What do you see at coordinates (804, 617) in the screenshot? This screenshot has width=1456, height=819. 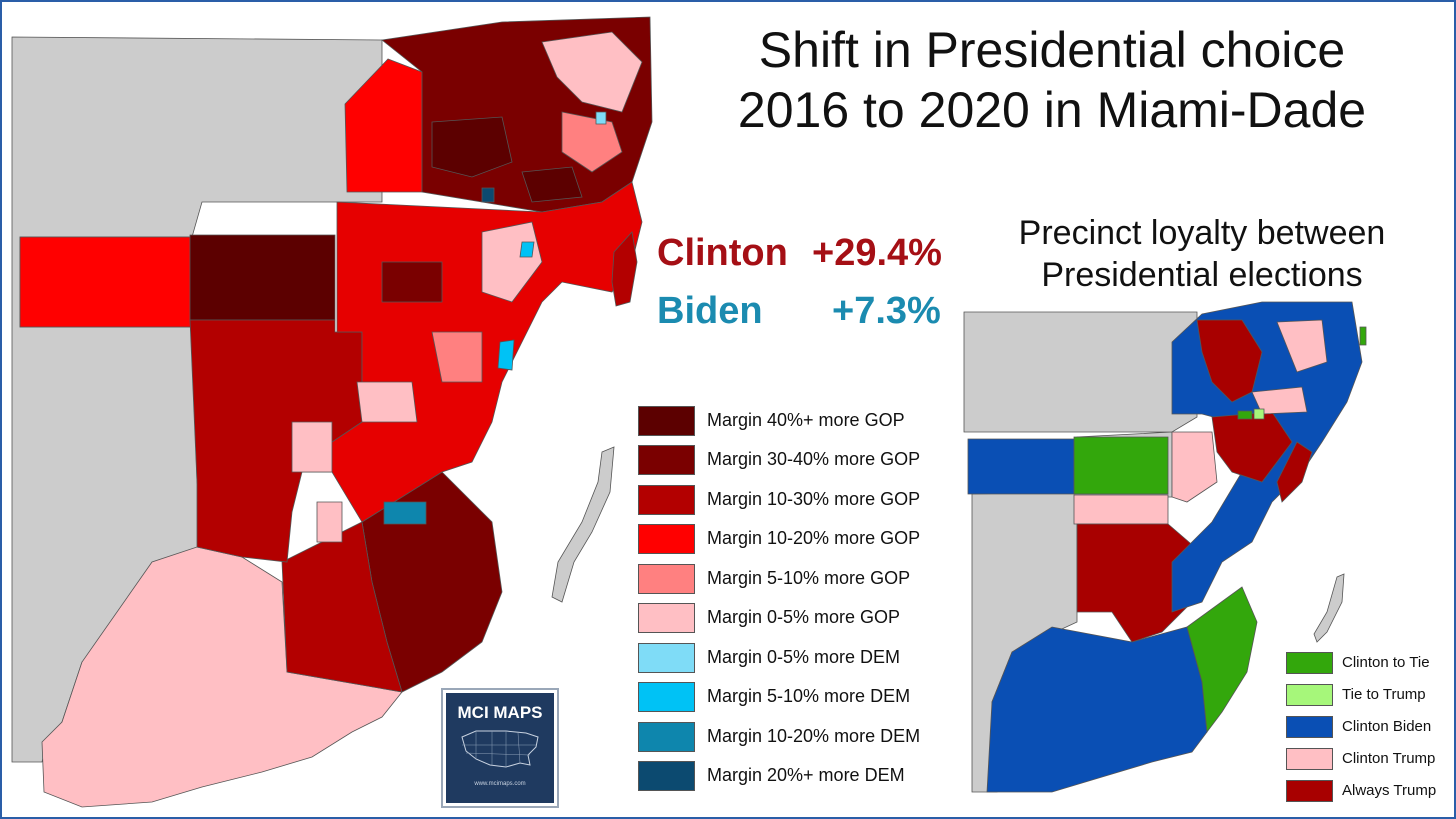 I see `legend-label: Margin 0-5% more GOP` at bounding box center [804, 617].